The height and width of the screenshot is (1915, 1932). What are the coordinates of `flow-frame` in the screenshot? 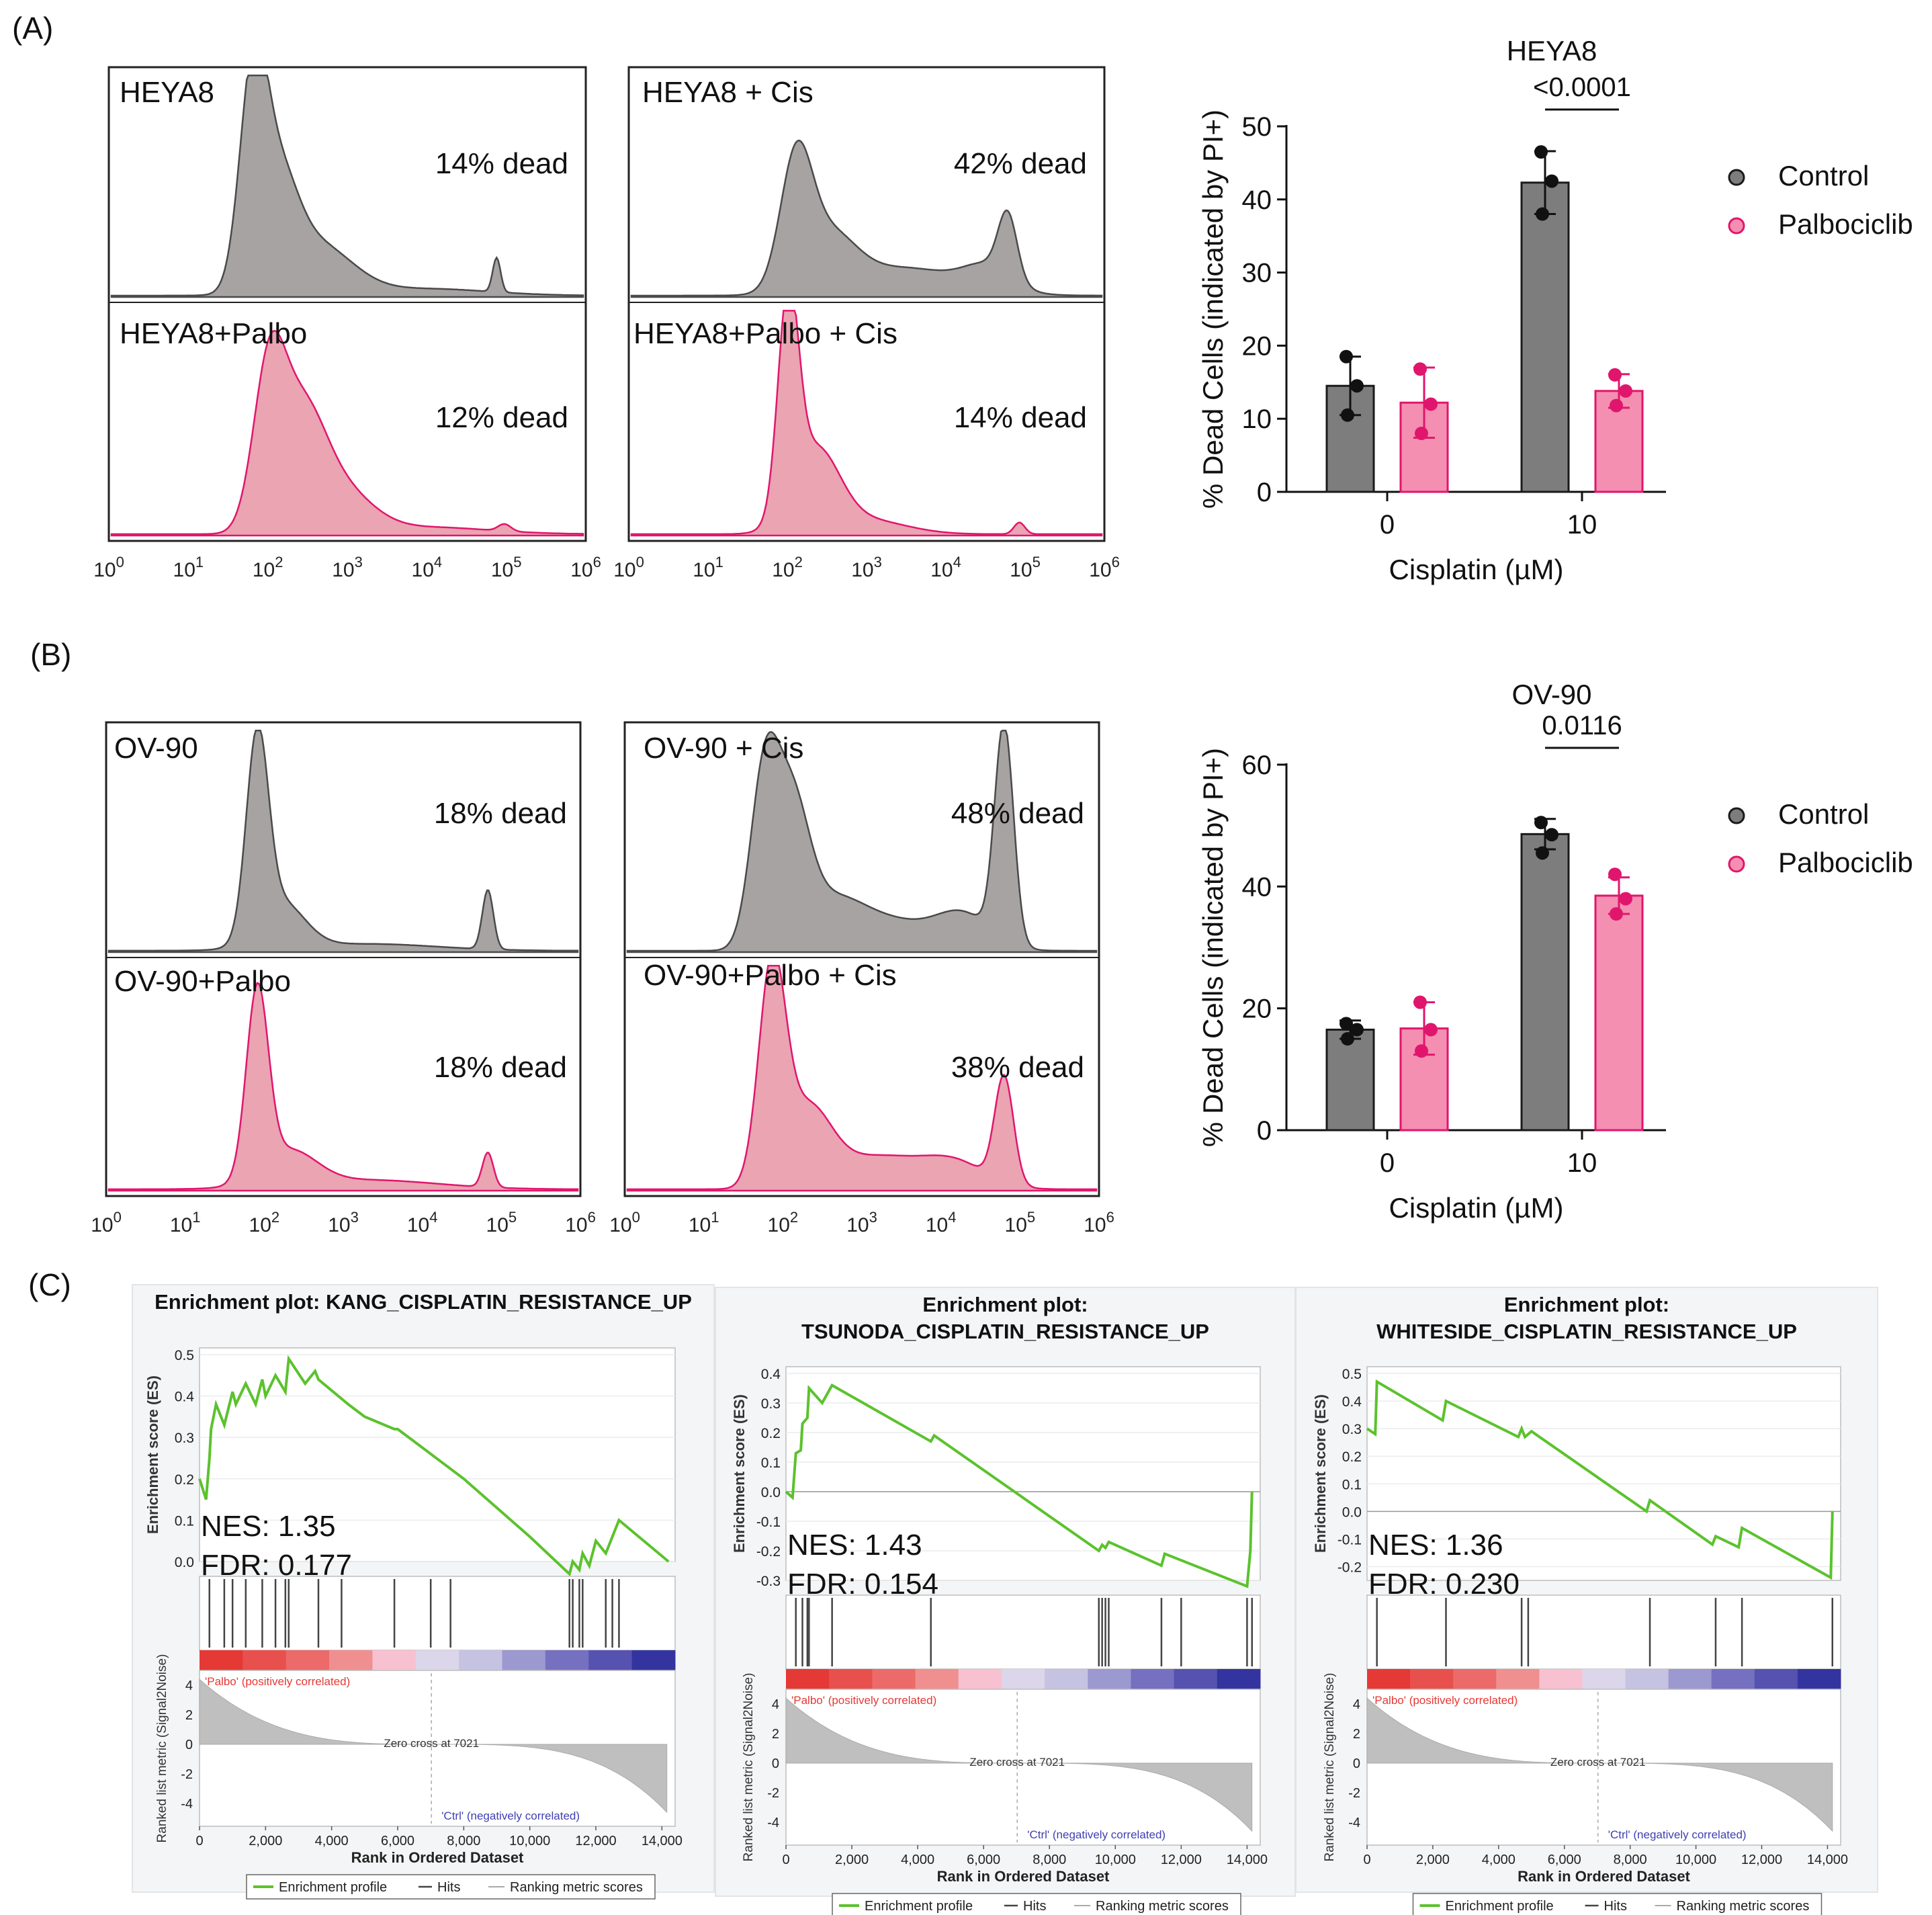 It's located at (344, 959).